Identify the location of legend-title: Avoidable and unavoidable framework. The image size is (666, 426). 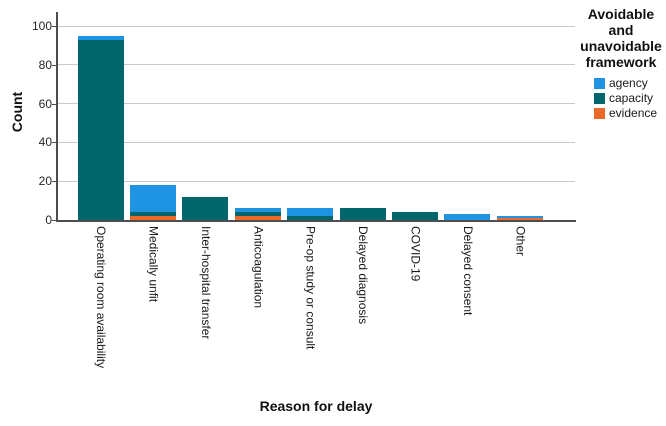
(621, 38).